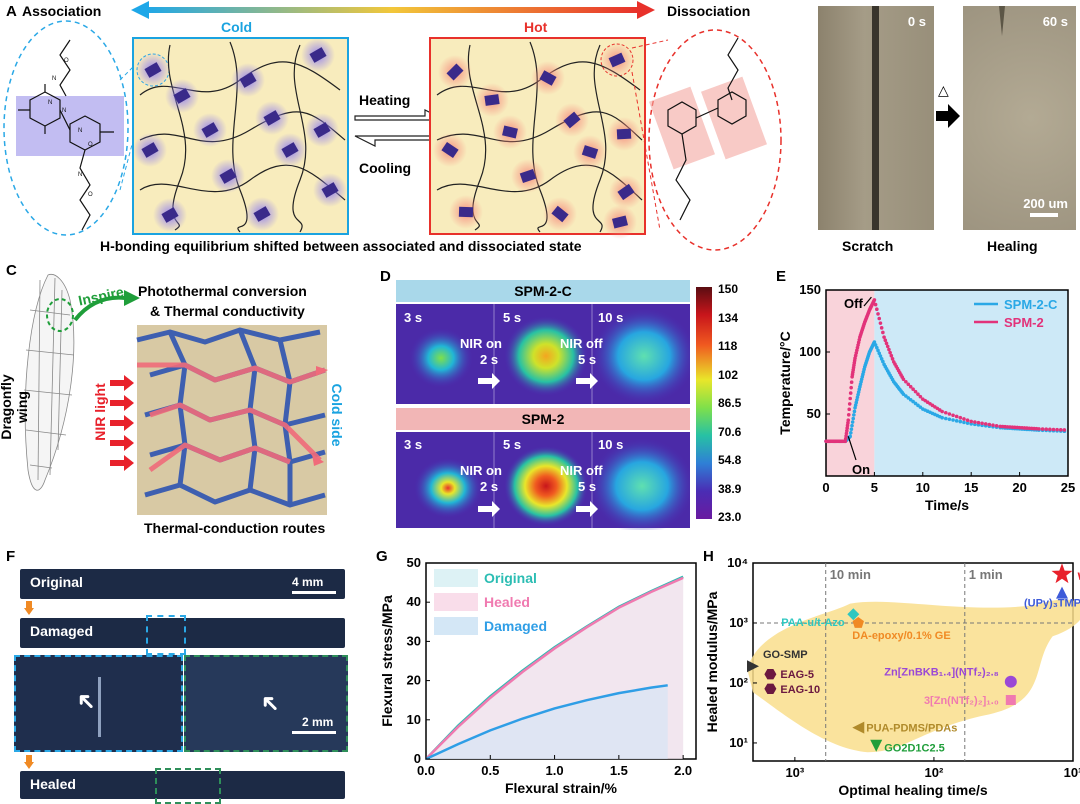 The height and width of the screenshot is (804, 1080). I want to click on d-top-off-time: 5 s, so click(587, 359).